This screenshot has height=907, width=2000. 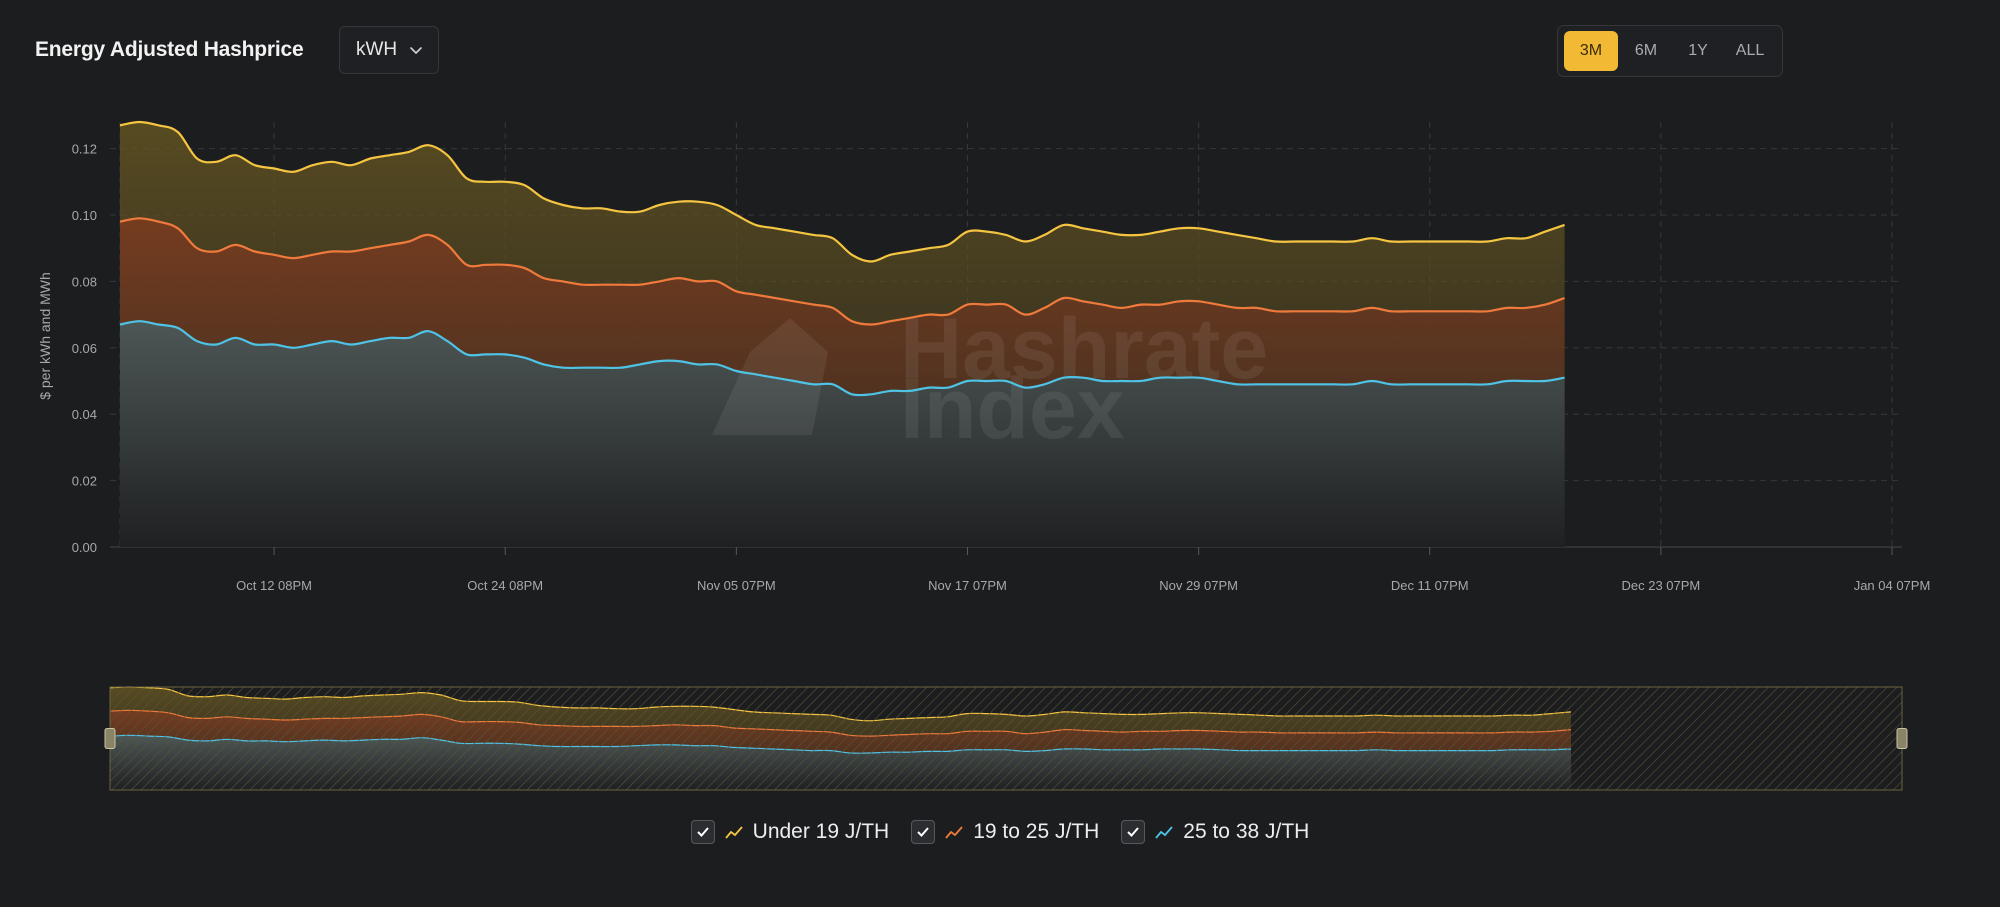 I want to click on watermark-text-1: Hashrate, so click(x=1084, y=349).